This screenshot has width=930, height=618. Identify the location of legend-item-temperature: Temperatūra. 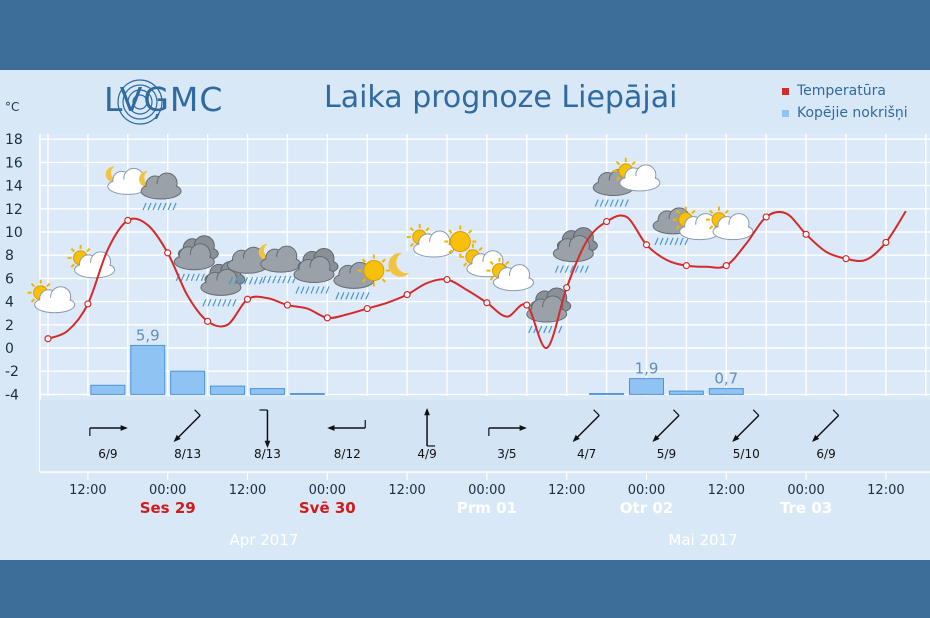
(845, 91).